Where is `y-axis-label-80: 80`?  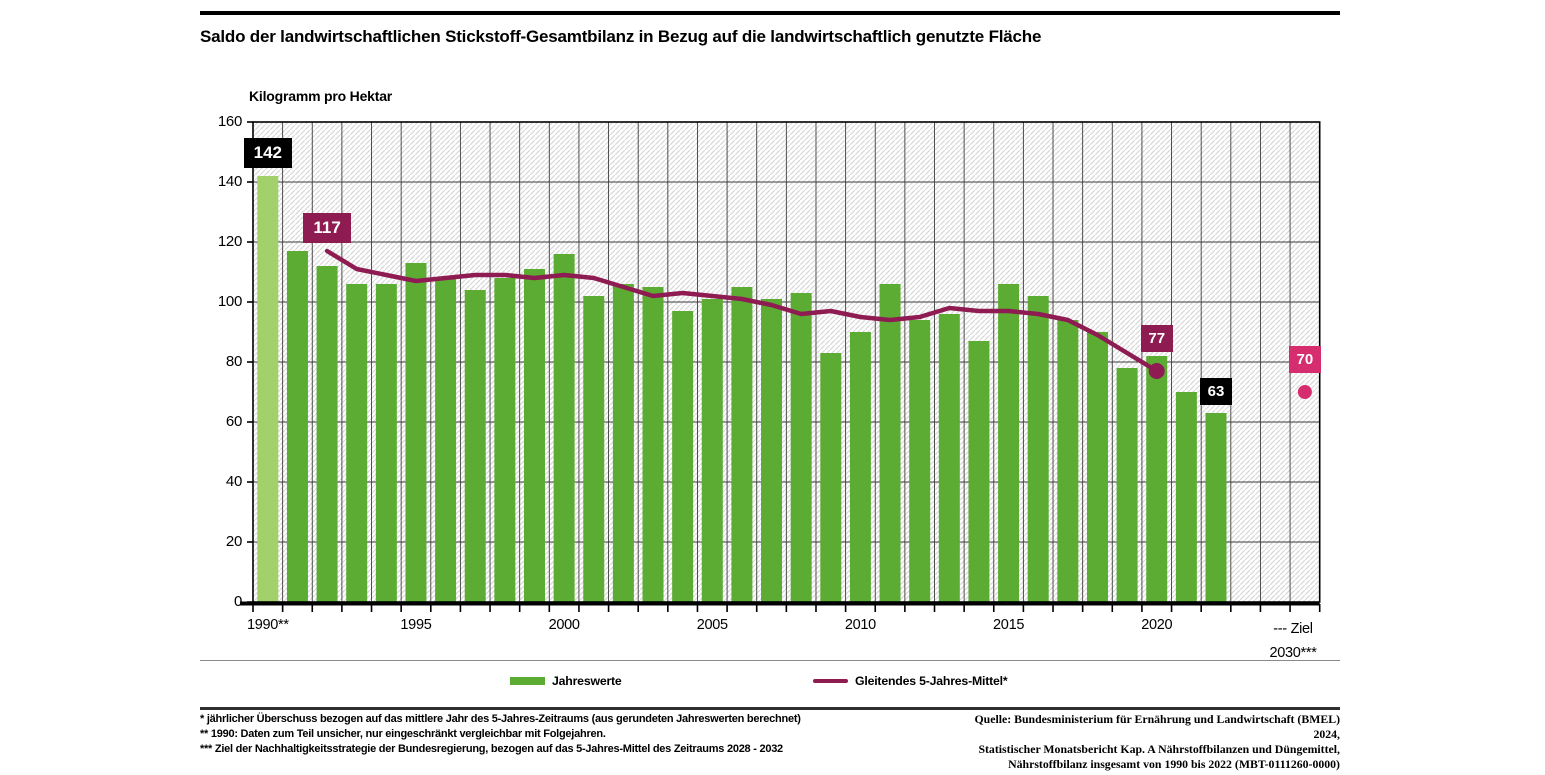
y-axis-label-80: 80 is located at coordinates (233, 361).